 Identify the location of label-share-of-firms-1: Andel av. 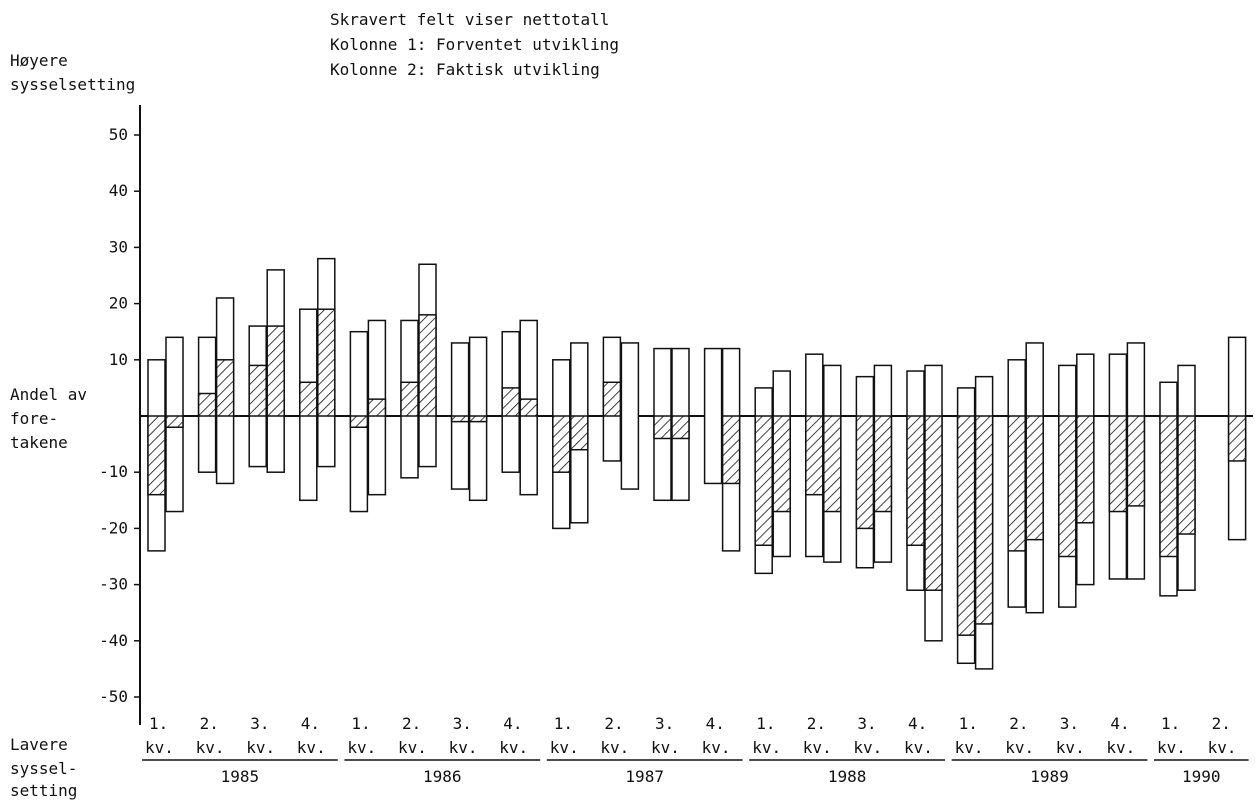
(49, 394).